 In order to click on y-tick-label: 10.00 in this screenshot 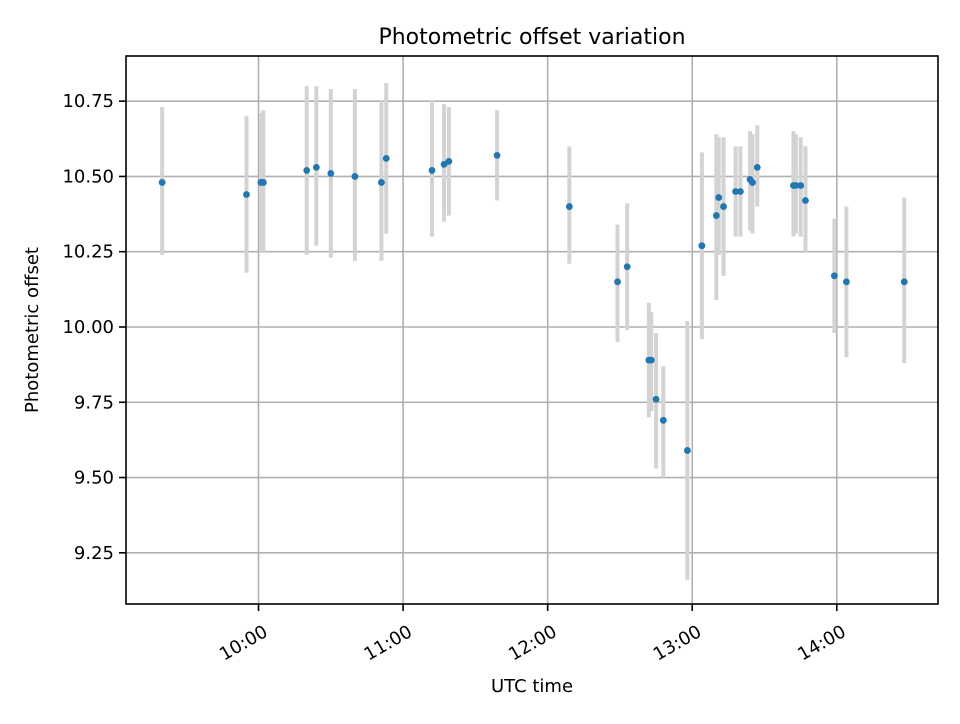, I will do `click(88, 327)`.